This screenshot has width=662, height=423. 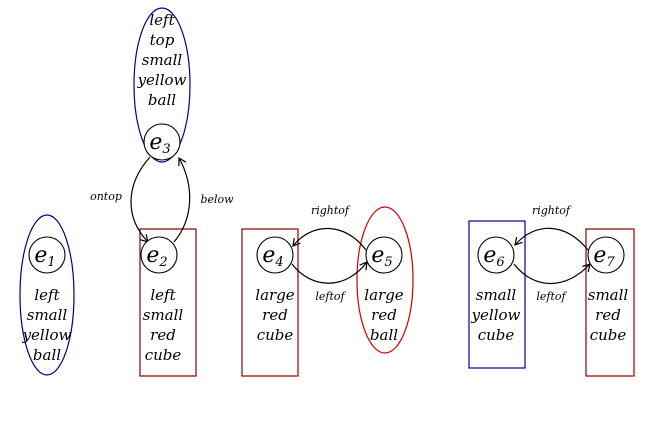 I want to click on entity-1-attribute: left, so click(x=47, y=295).